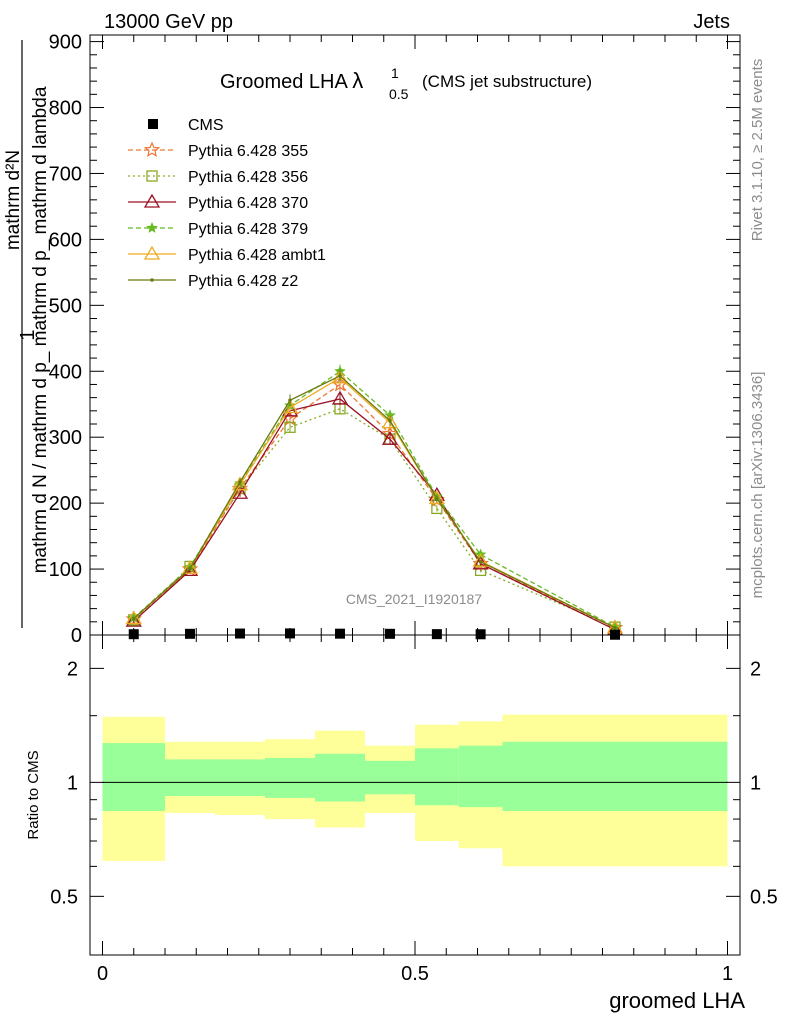  What do you see at coordinates (395, 73) in the screenshot?
I see `title-superscript: 1` at bounding box center [395, 73].